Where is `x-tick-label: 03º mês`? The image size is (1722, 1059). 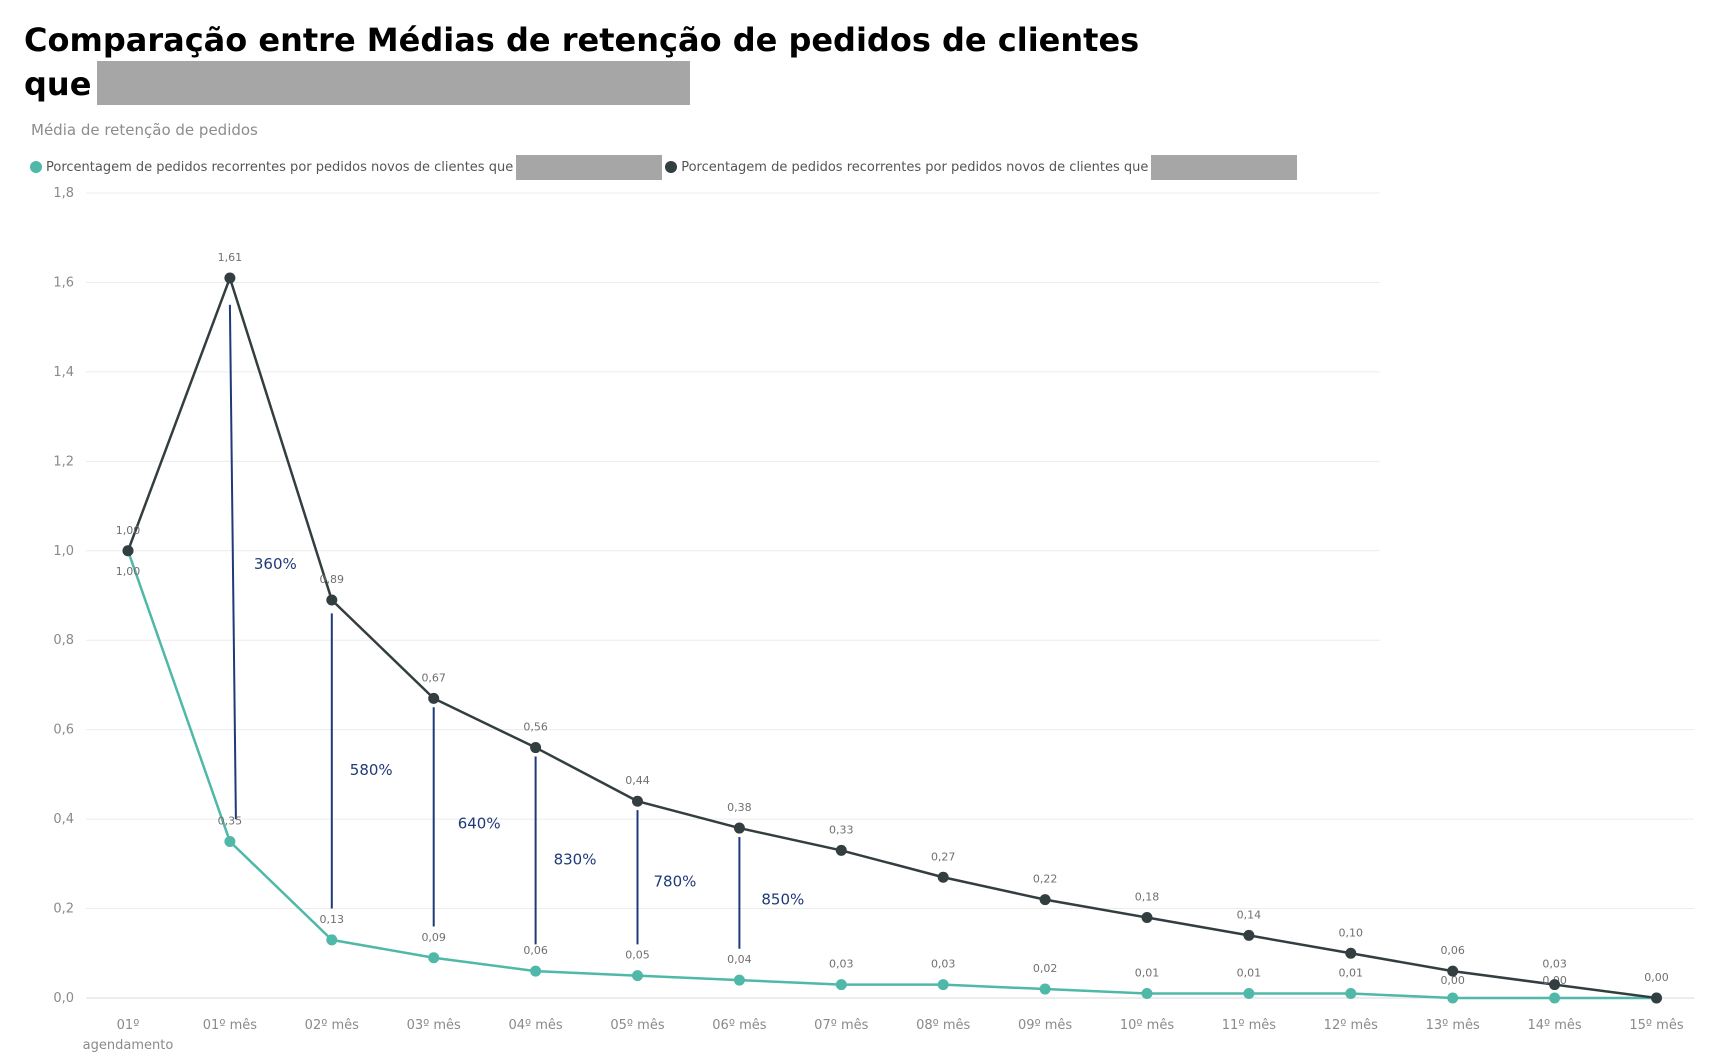 x-tick-label: 03º mês is located at coordinates (434, 1025).